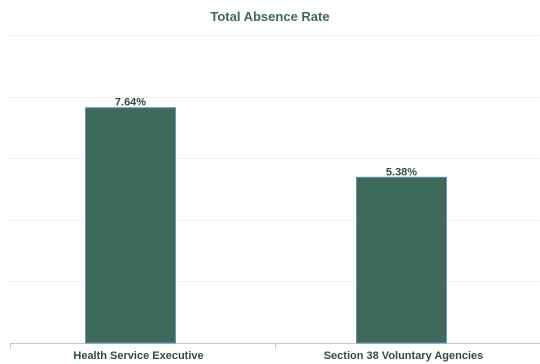  What do you see at coordinates (404, 356) in the screenshot?
I see `category-label-1: Section 38 Voluntary Agencies` at bounding box center [404, 356].